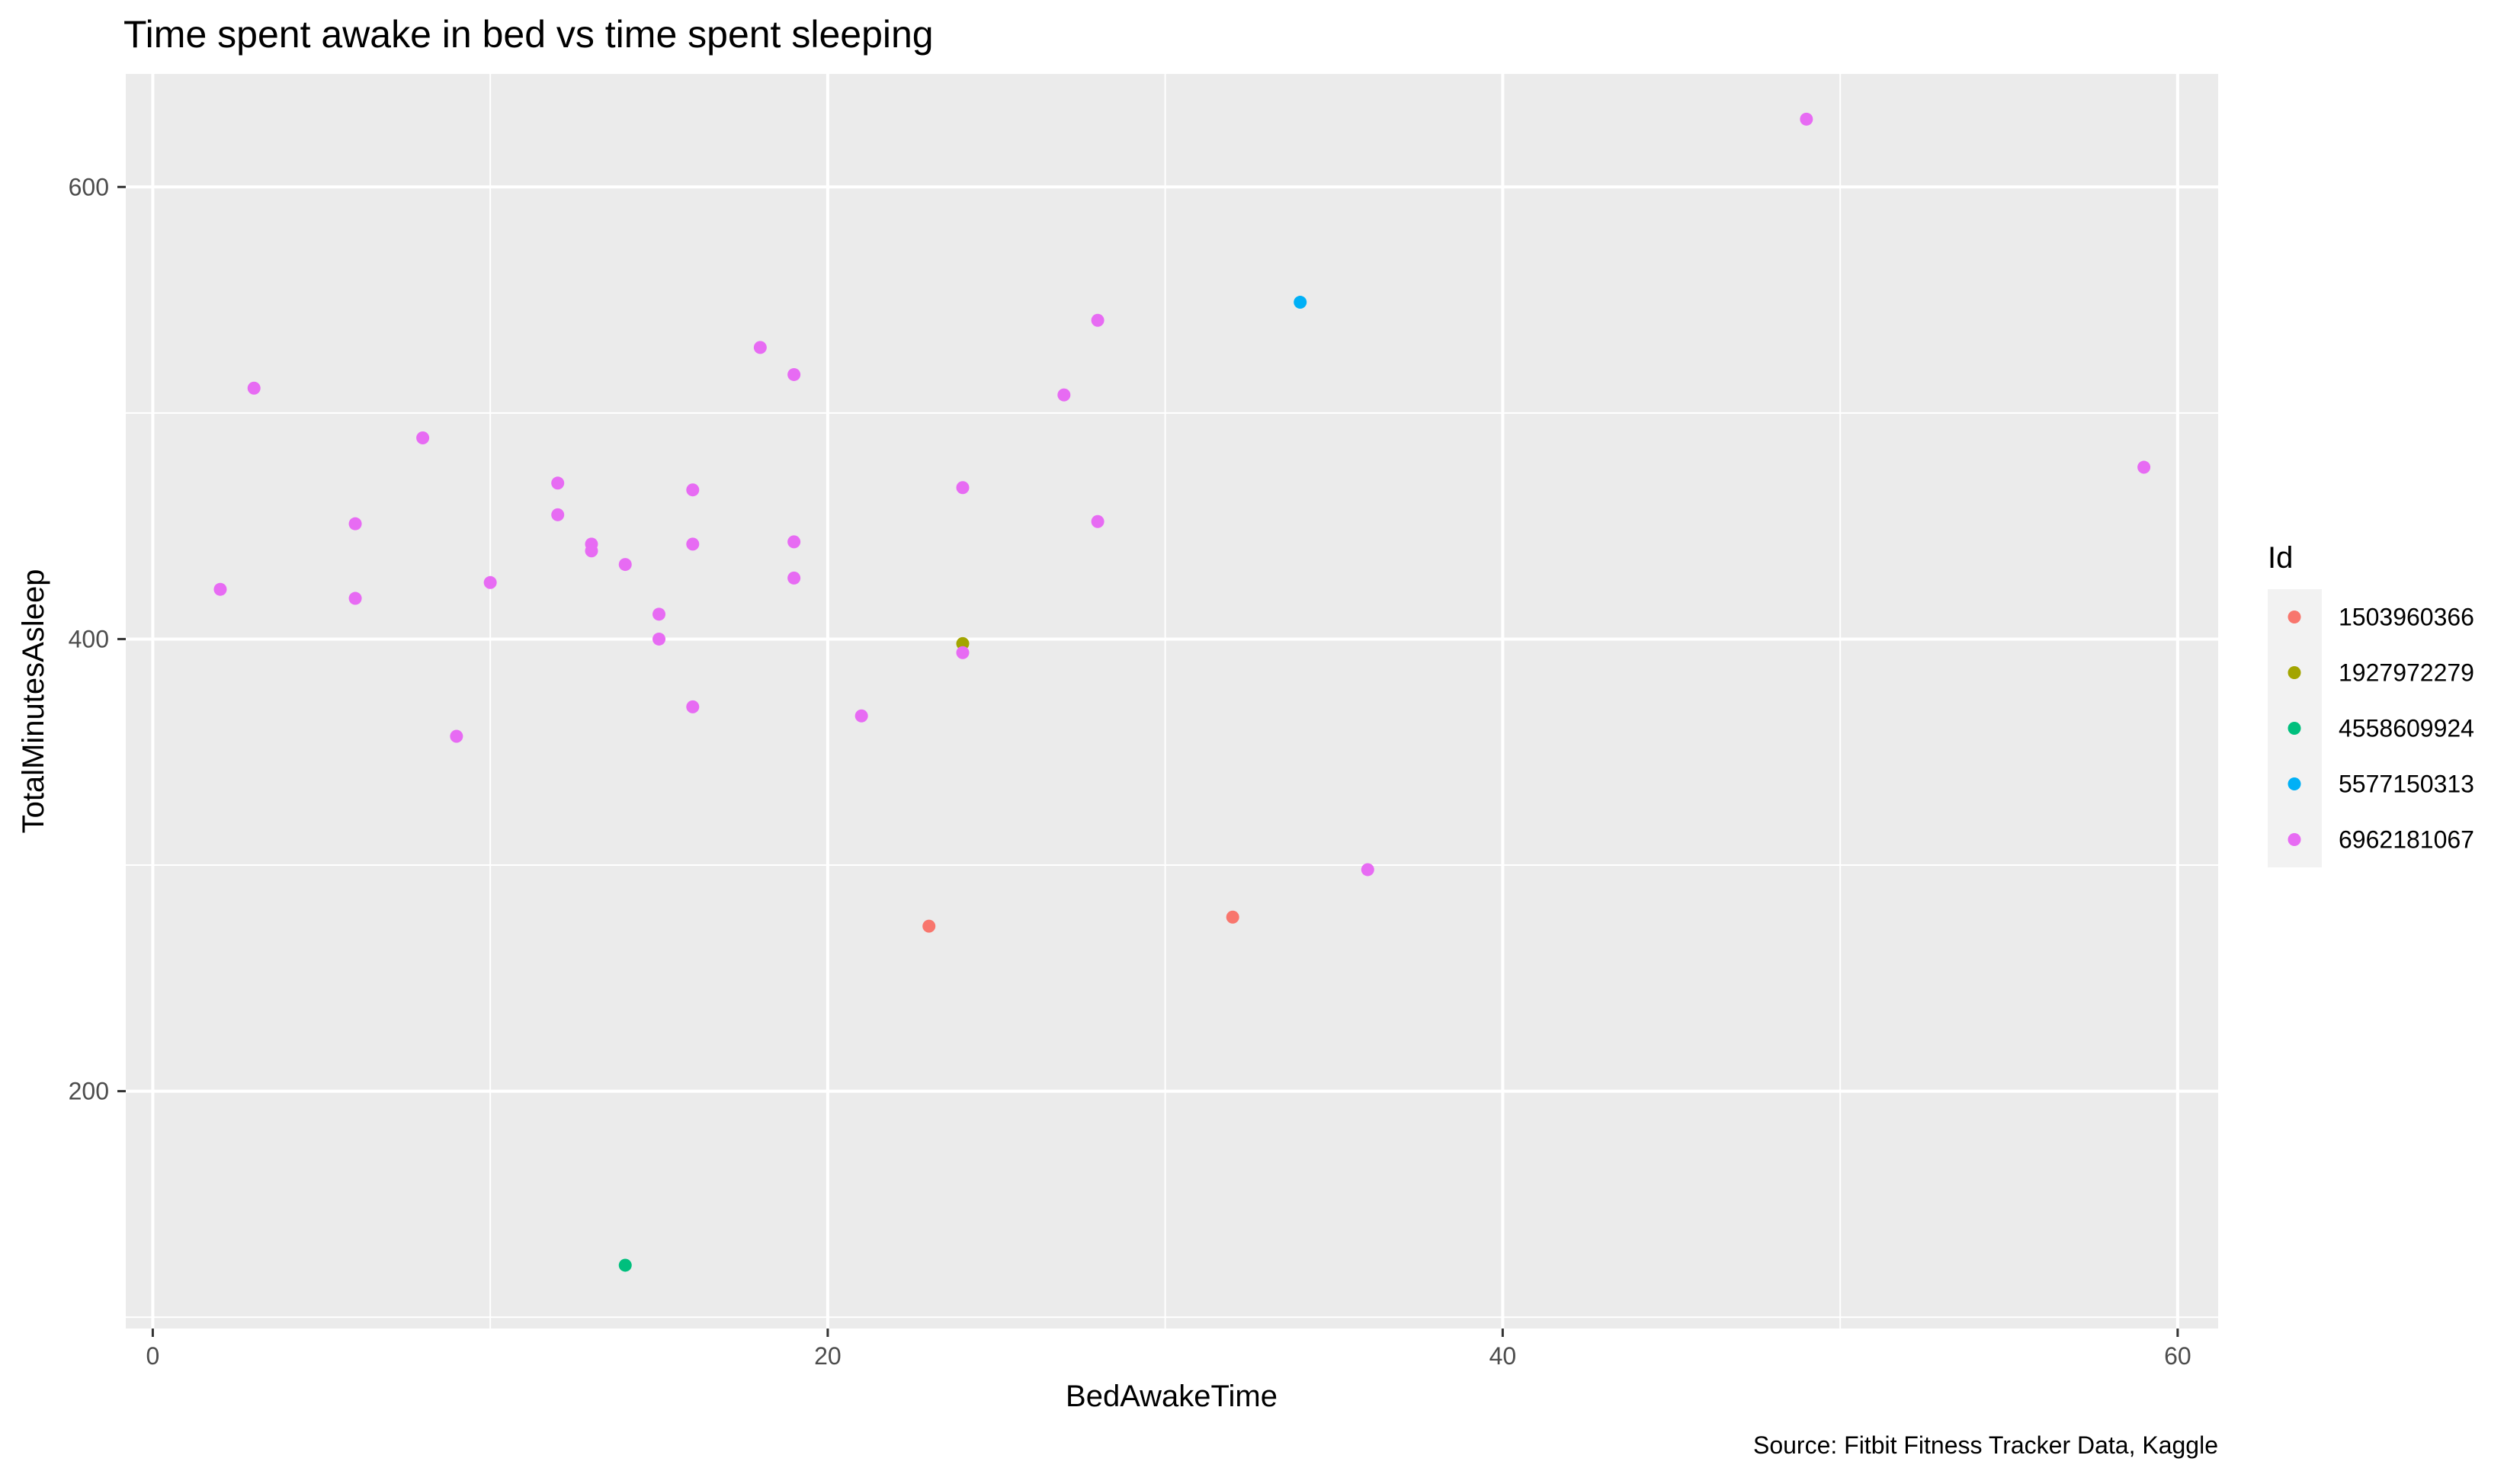 This screenshot has height=1468, width=2520. What do you see at coordinates (89, 638) in the screenshot?
I see `y-tick-label: 400` at bounding box center [89, 638].